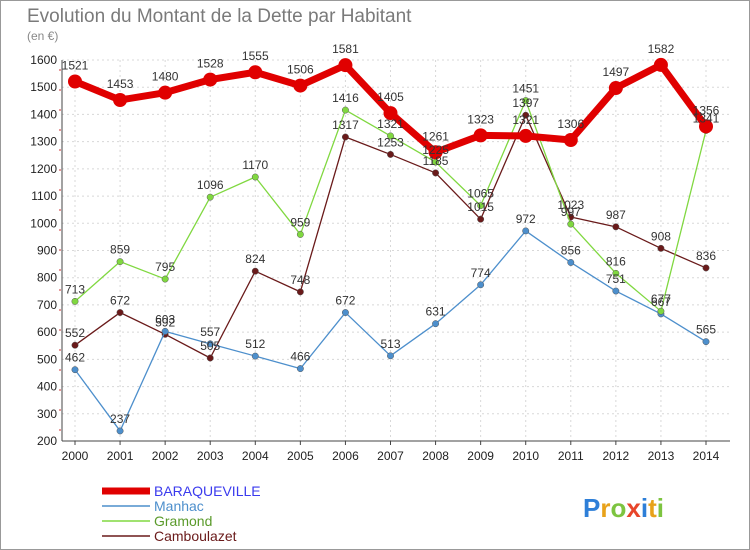 The image size is (750, 550). Describe the element at coordinates (616, 215) in the screenshot. I see `data-label: 987` at that location.